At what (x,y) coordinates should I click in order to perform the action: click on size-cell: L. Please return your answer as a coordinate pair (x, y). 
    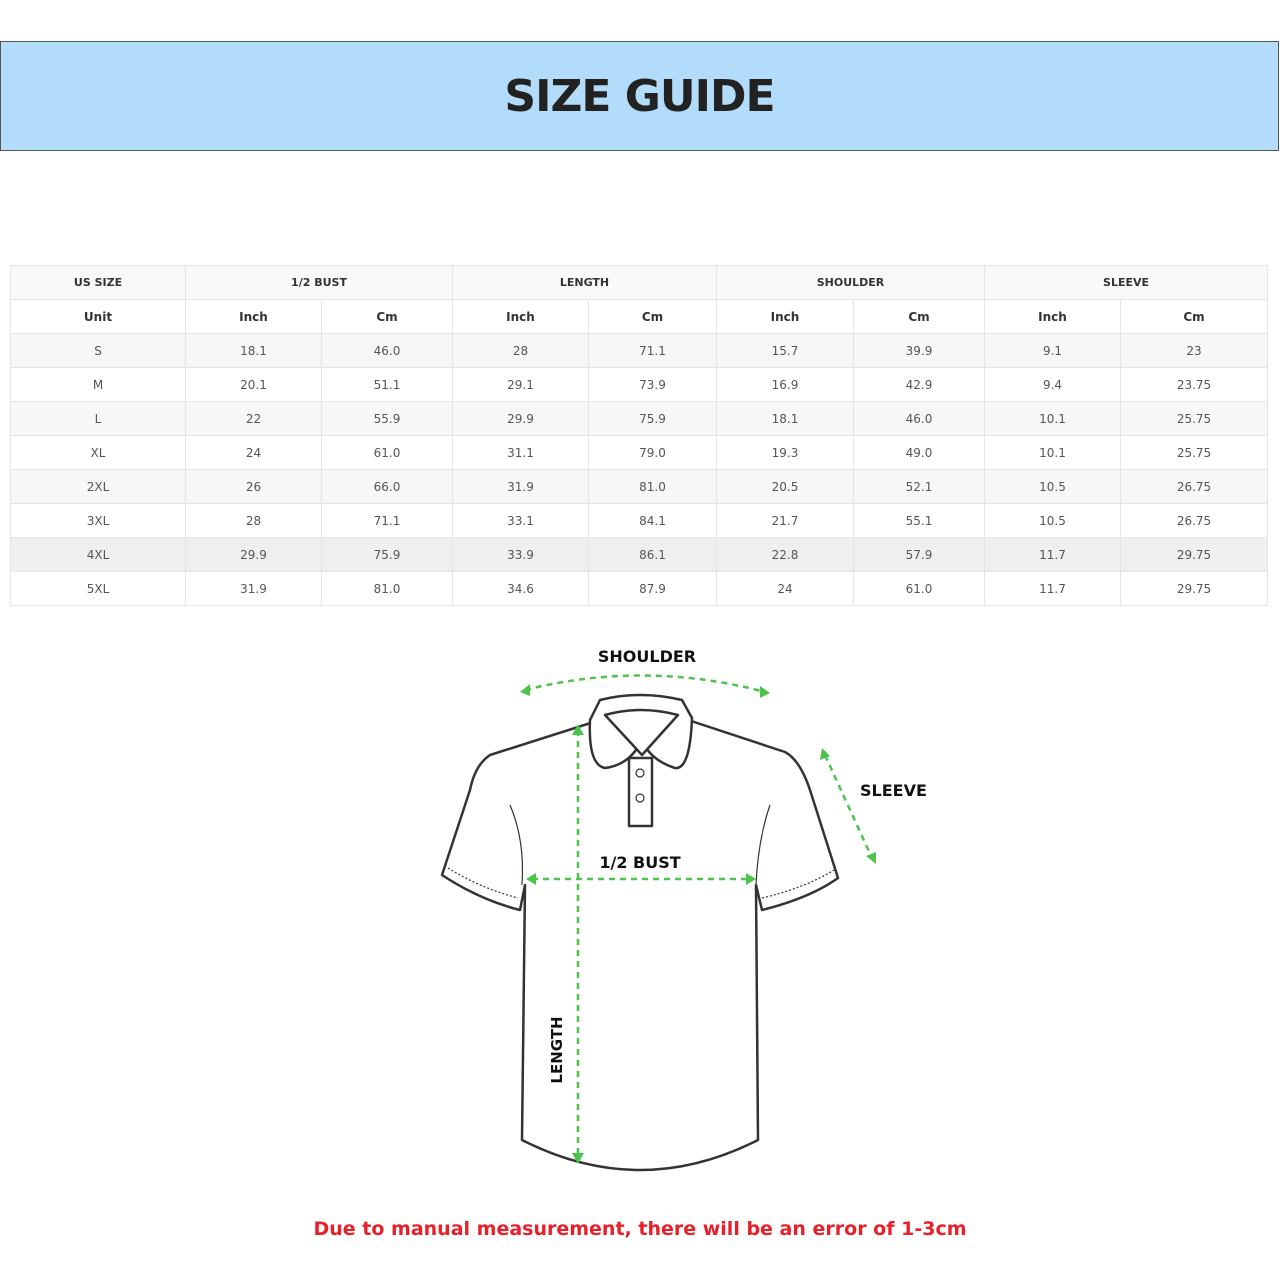
    Looking at the image, I should click on (98, 418).